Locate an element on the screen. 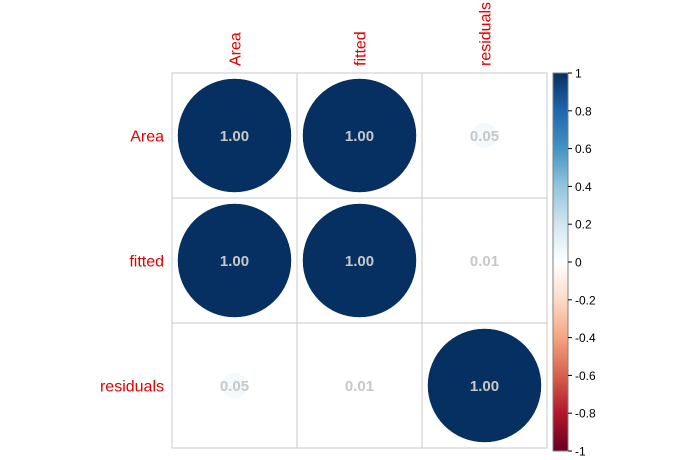 The image size is (691, 460). colorbar-tick-label: 0.8 is located at coordinates (583, 111).